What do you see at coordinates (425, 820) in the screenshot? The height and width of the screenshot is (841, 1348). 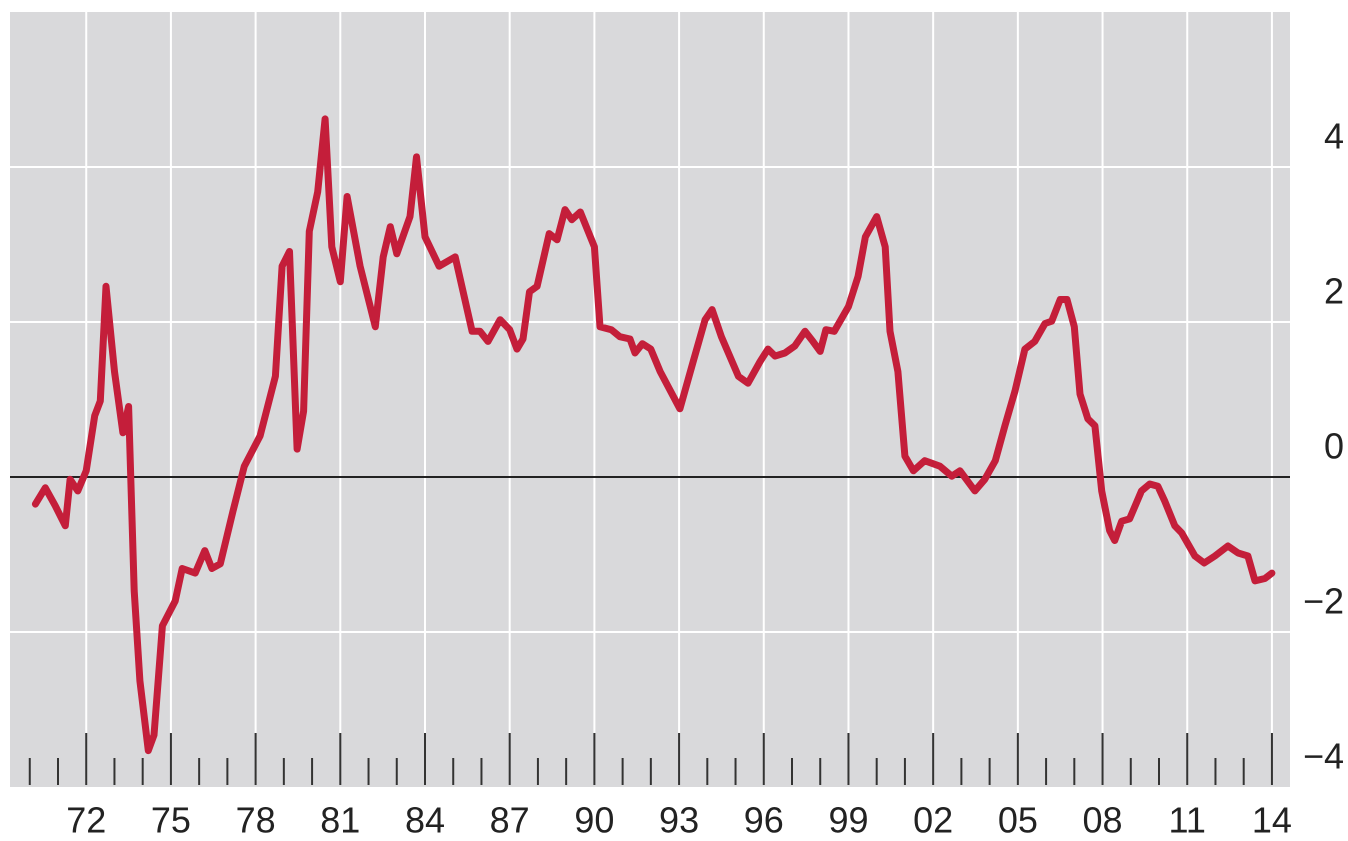 I see `x-tick-label: 84` at bounding box center [425, 820].